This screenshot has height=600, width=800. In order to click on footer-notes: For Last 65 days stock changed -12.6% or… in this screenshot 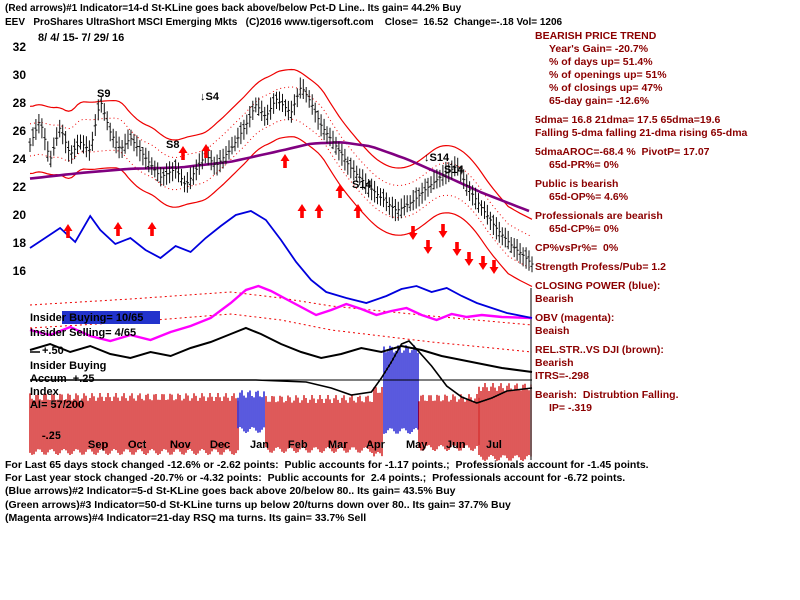, I will do `click(327, 492)`.